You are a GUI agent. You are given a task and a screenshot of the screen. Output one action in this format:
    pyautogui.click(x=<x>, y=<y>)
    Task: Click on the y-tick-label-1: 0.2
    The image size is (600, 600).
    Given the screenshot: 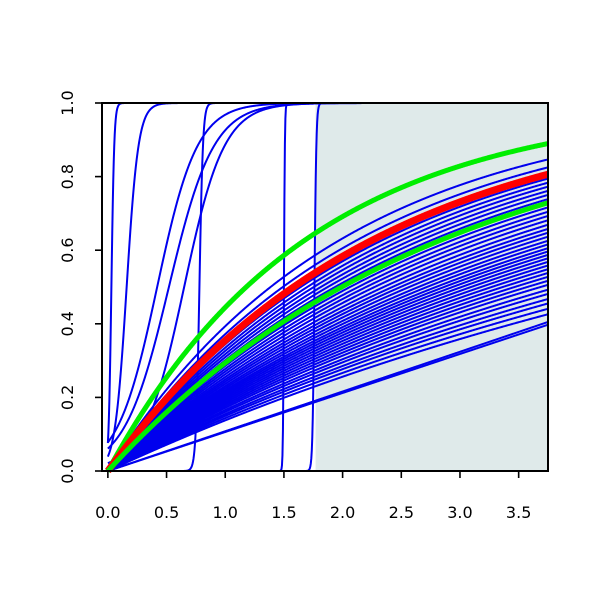 What is the action you would take?
    pyautogui.click(x=67, y=397)
    